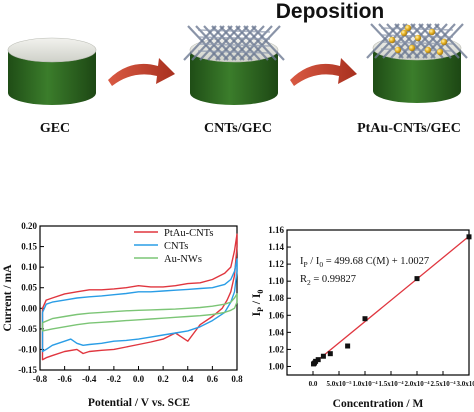 The height and width of the screenshot is (412, 474). I want to click on fit-line, so click(391, 300).